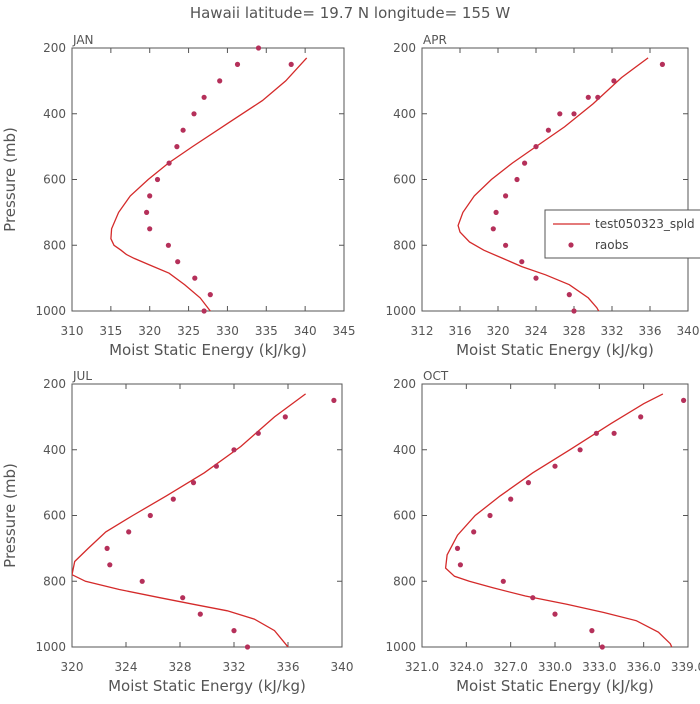 This screenshot has width=700, height=704. I want to click on x-tick-label: 328, so click(574, 331).